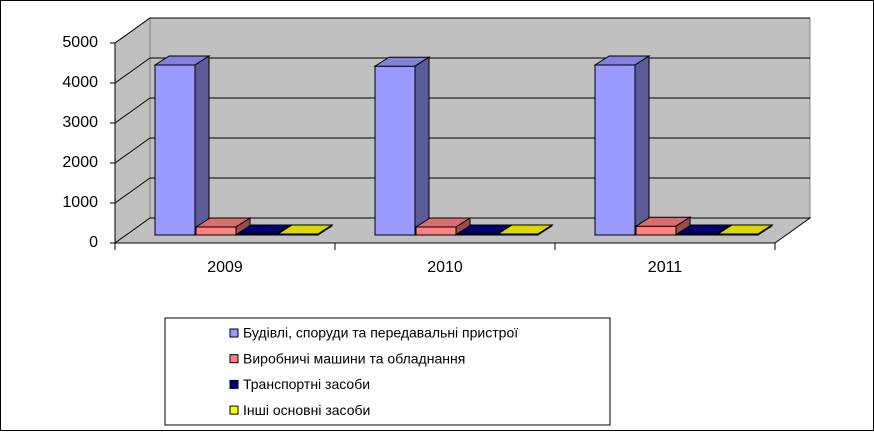 Image resolution: width=874 pixels, height=436 pixels. Describe the element at coordinates (445, 267) in the screenshot. I see `x-tick-label: 2010` at that location.